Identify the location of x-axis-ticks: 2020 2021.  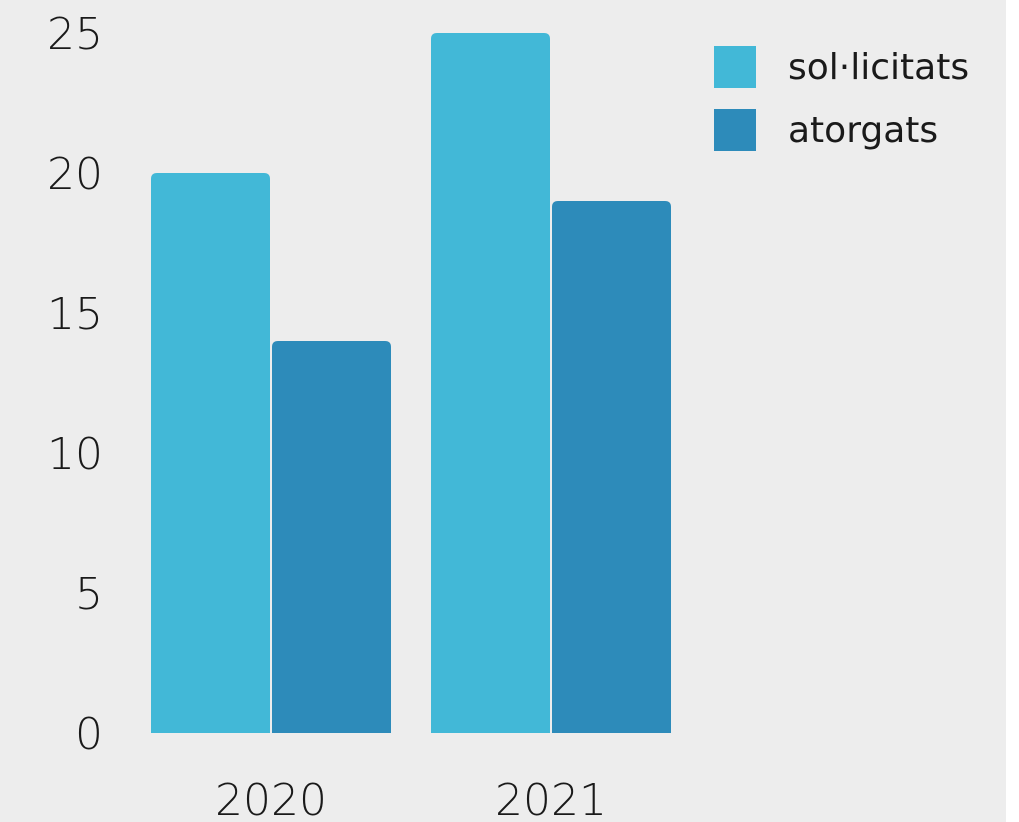
(411, 798).